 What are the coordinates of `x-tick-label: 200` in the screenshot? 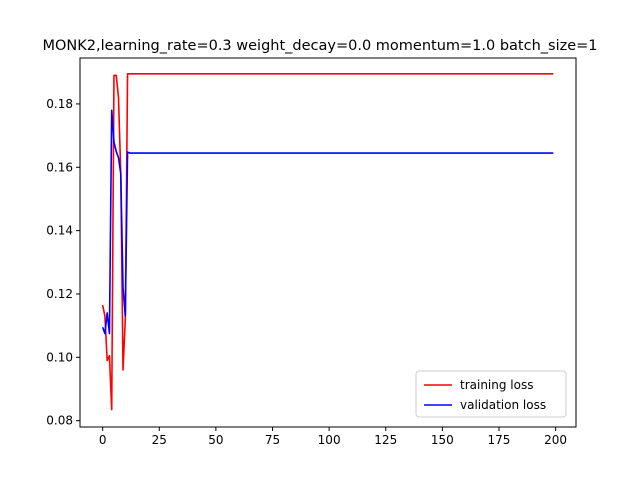 It's located at (555, 440).